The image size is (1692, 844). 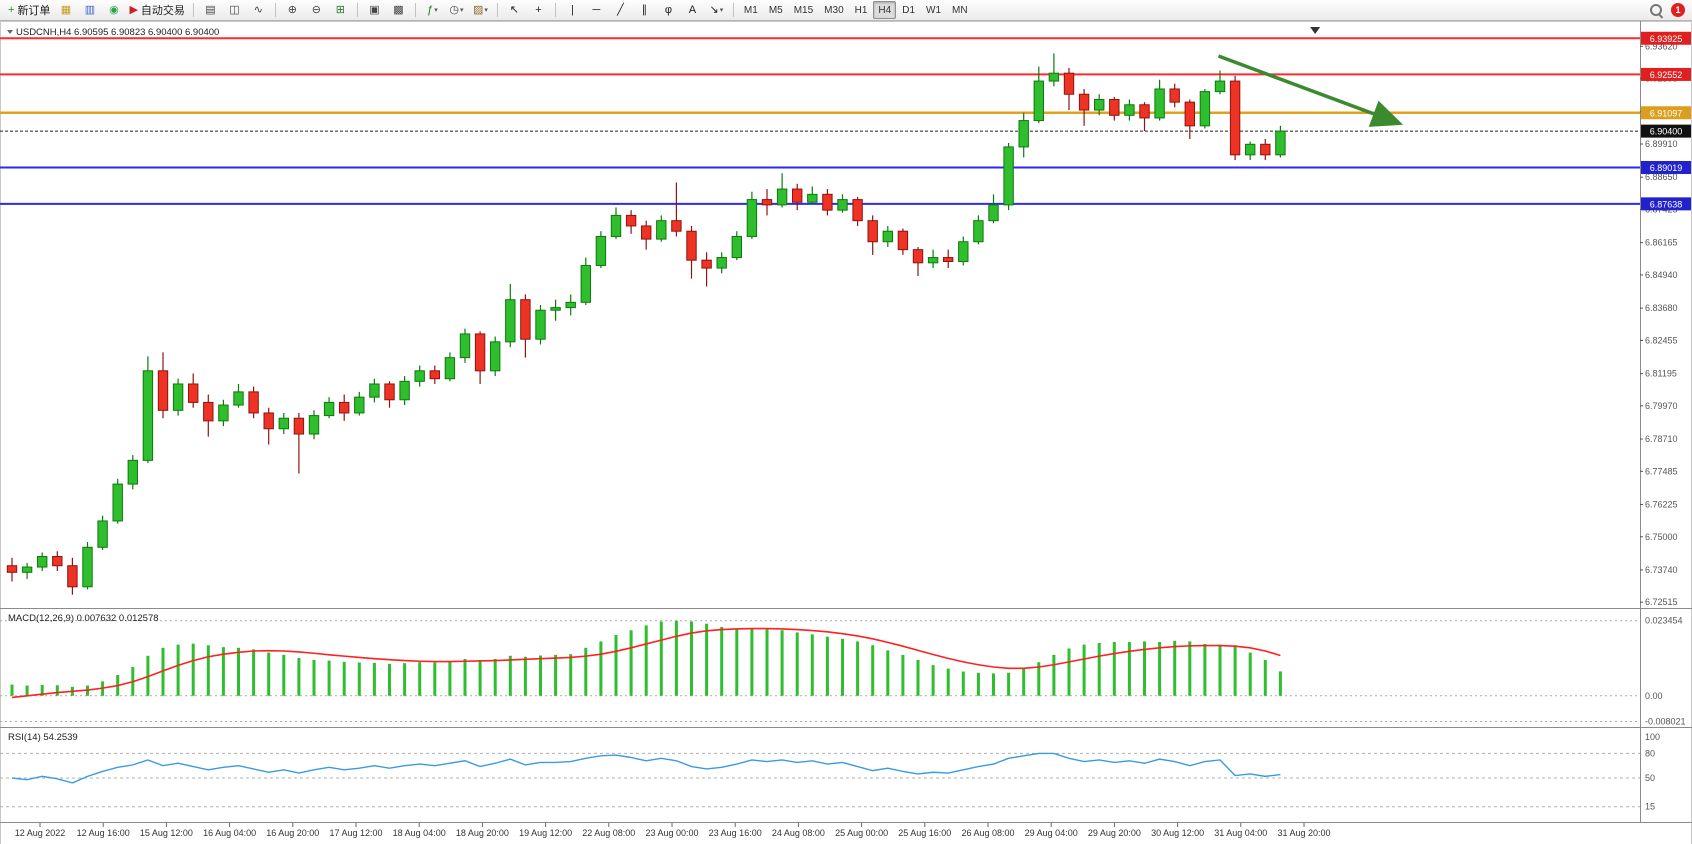 What do you see at coordinates (909, 10) in the screenshot?
I see `timeframe-d1-button: D1` at bounding box center [909, 10].